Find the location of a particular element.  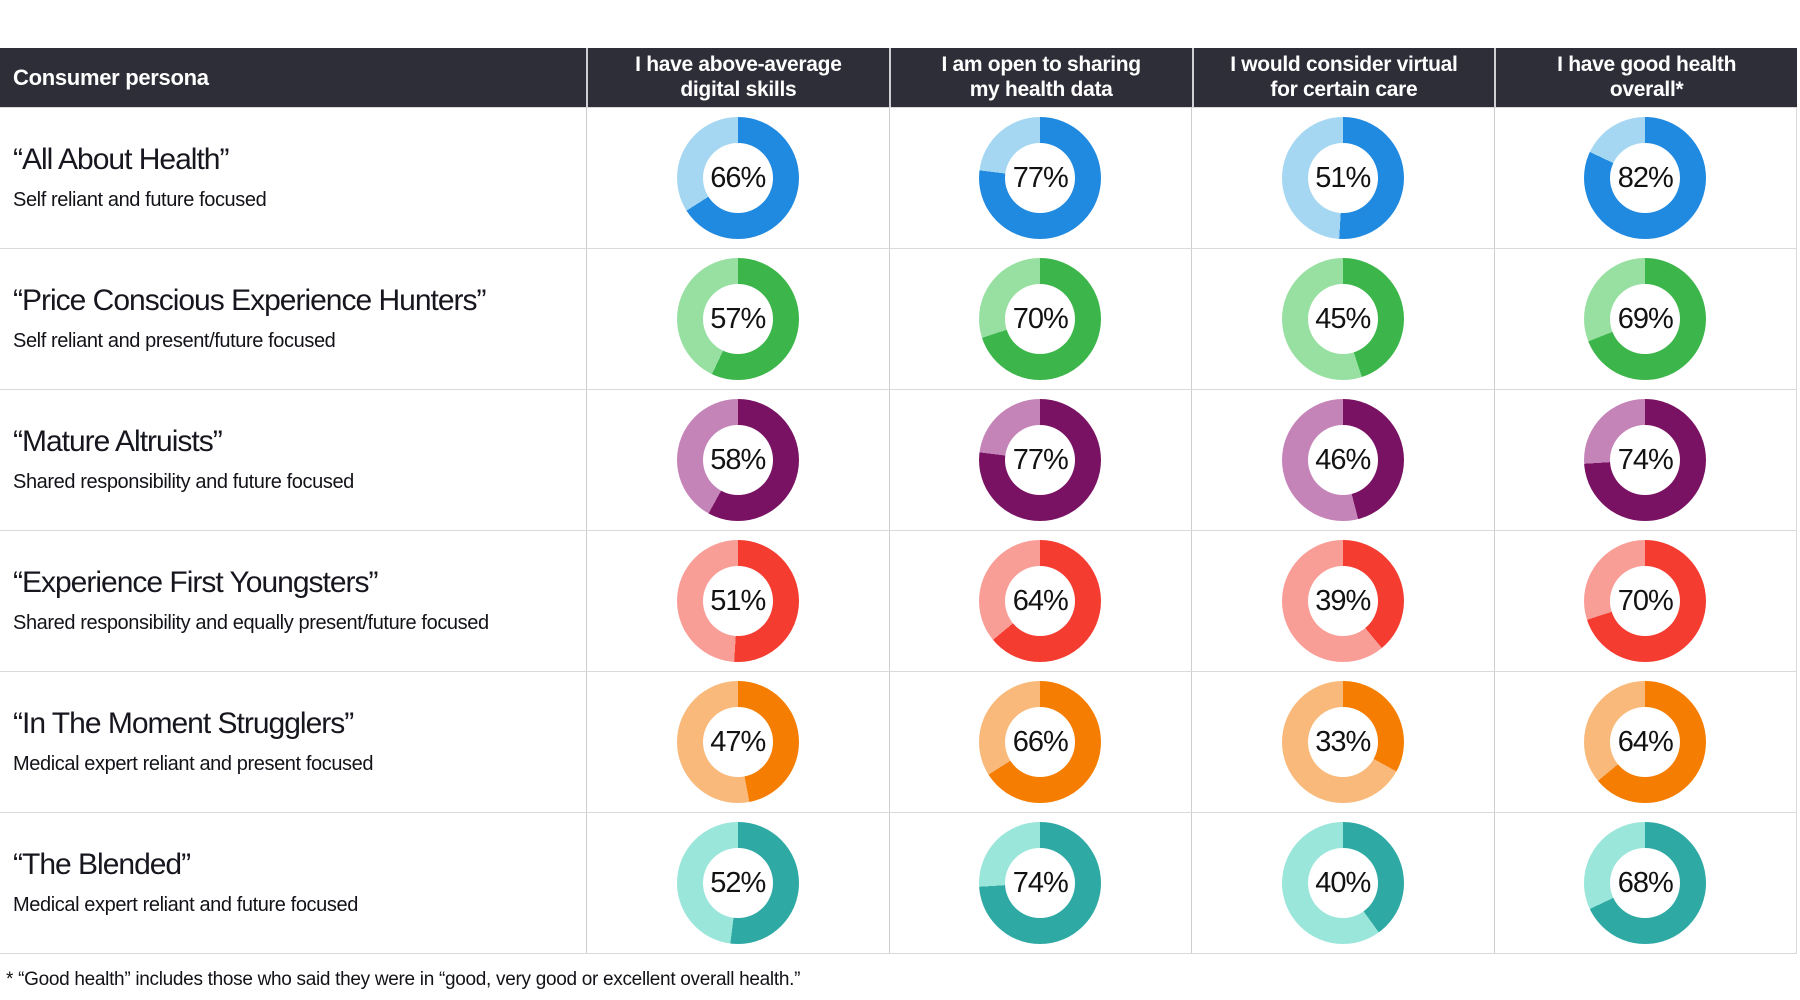

donut-value-label: 47% is located at coordinates (737, 742).